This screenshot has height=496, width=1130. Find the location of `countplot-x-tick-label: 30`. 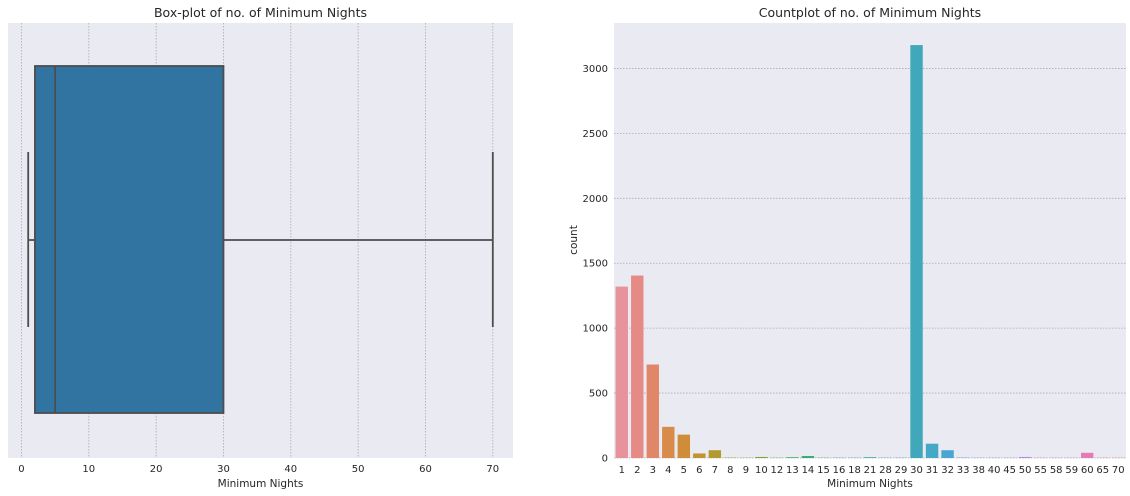

countplot-x-tick-label: 30 is located at coordinates (916, 470).